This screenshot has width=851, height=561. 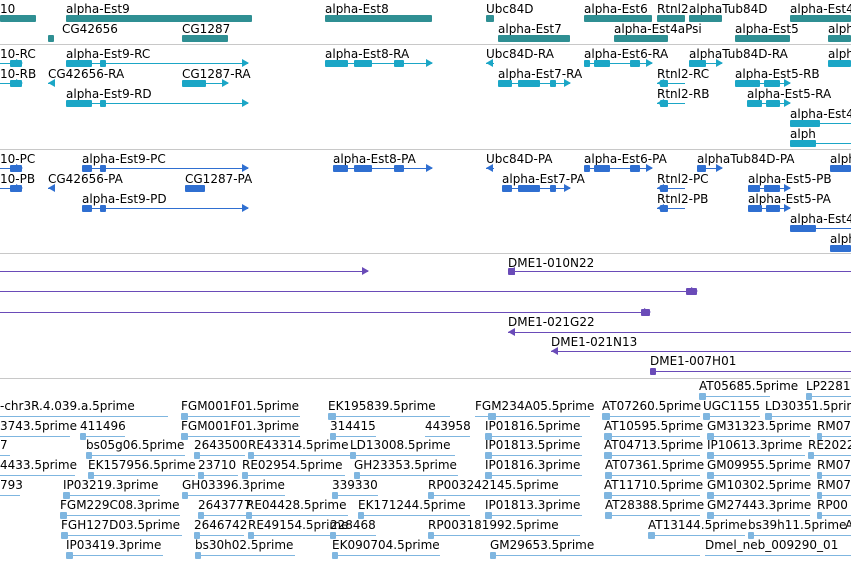 I want to click on feature-label: AT07361.5prime, so click(x=655, y=465).